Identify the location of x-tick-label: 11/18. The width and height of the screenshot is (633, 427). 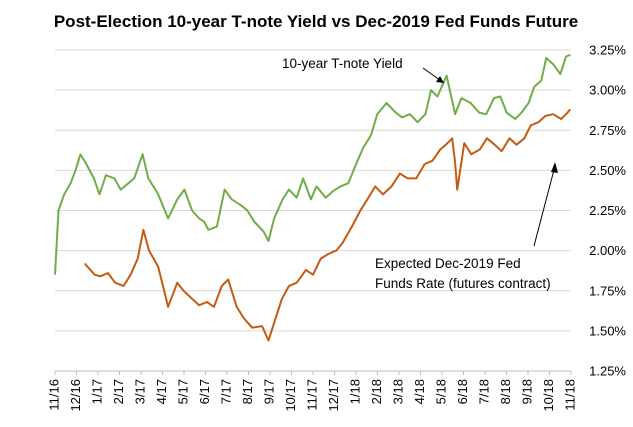
(569, 395).